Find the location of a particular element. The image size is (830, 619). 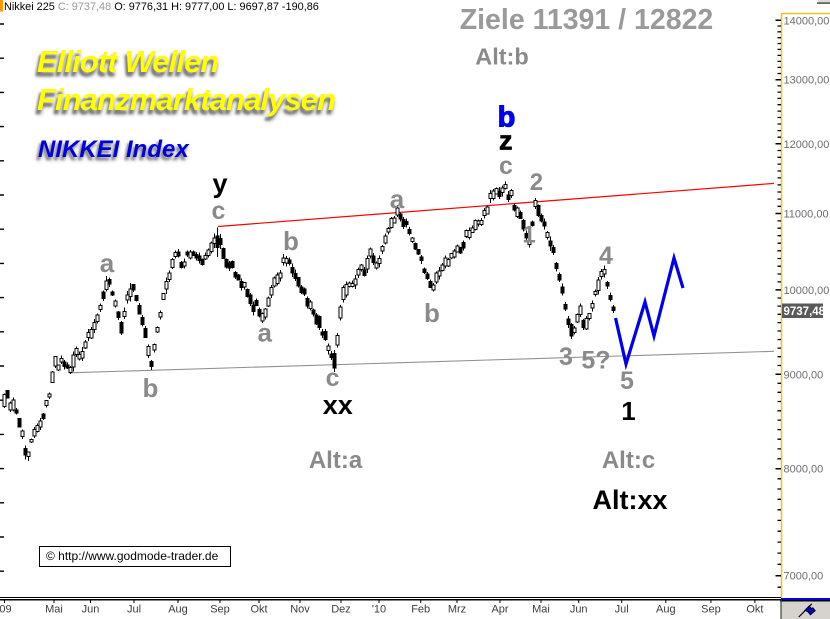

svg-text: 13000,00 is located at coordinates (807, 81).